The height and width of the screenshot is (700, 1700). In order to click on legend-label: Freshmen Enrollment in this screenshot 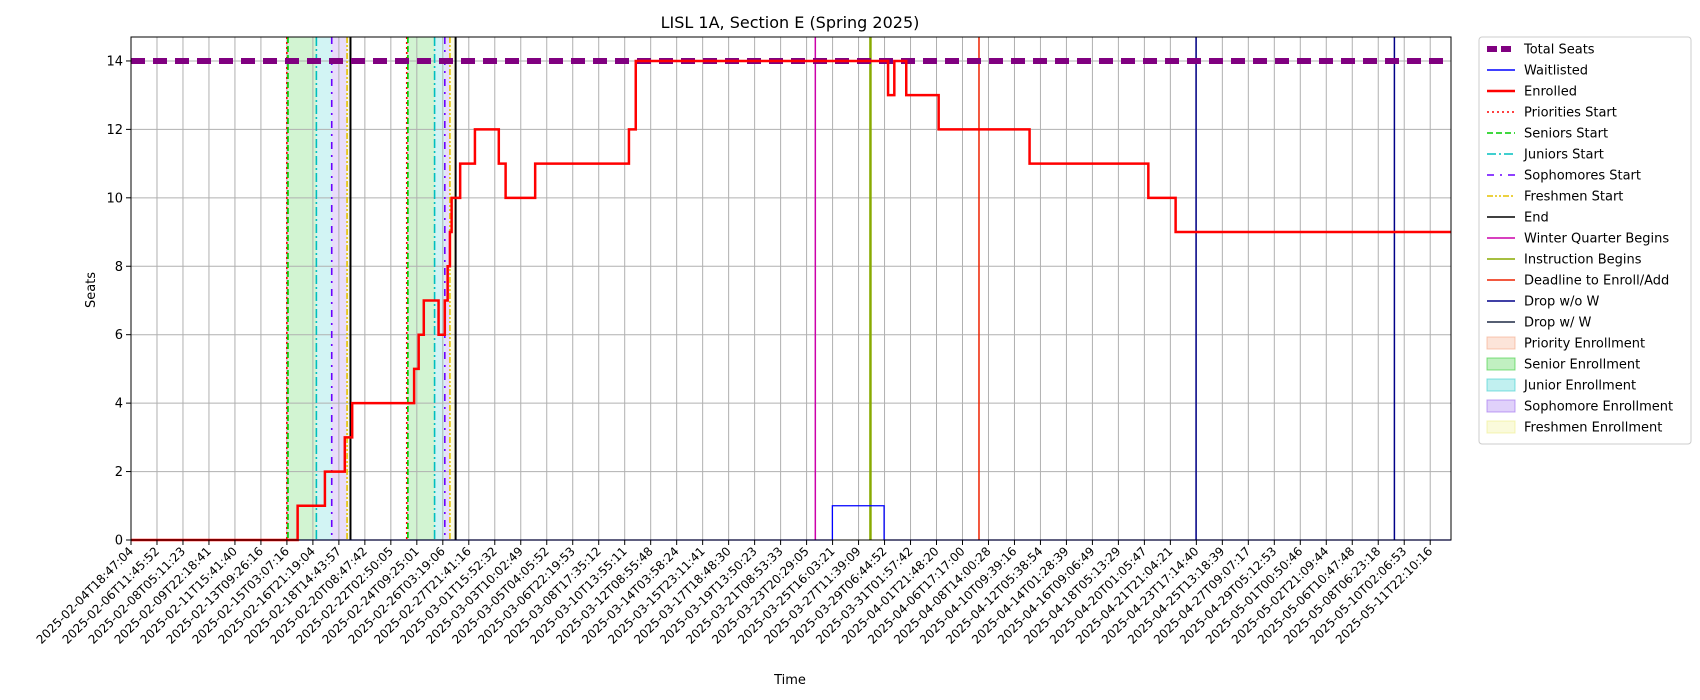, I will do `click(1593, 428)`.